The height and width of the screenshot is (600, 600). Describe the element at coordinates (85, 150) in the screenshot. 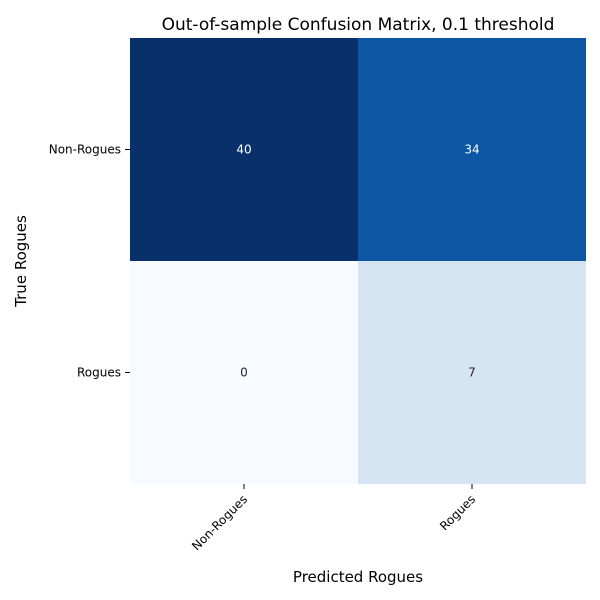

I see `y-tick-label: Non-Rogues` at that location.